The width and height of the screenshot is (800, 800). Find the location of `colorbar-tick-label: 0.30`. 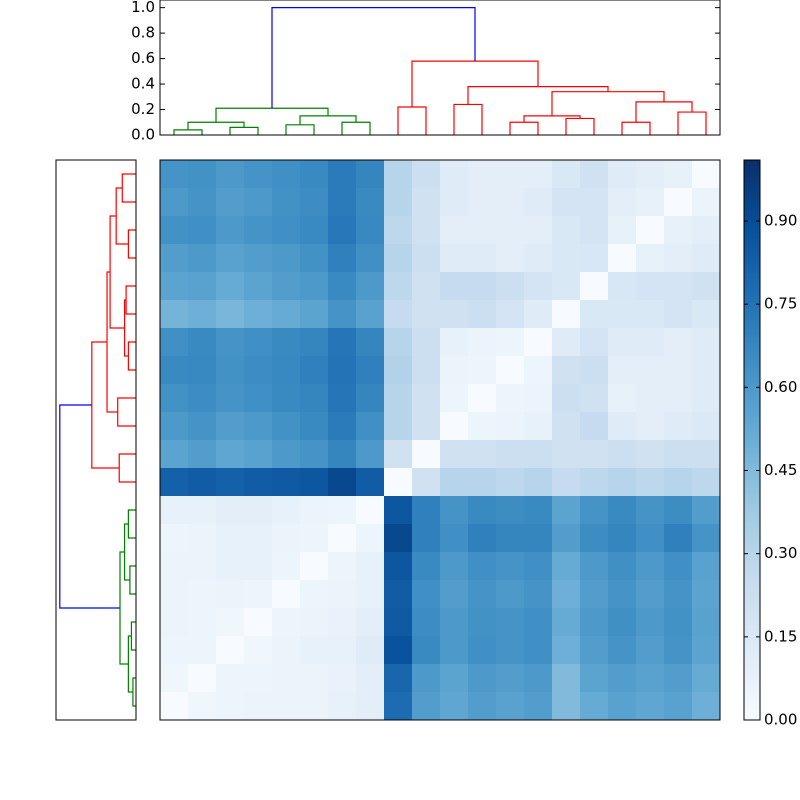

colorbar-tick-label: 0.30 is located at coordinates (780, 553).